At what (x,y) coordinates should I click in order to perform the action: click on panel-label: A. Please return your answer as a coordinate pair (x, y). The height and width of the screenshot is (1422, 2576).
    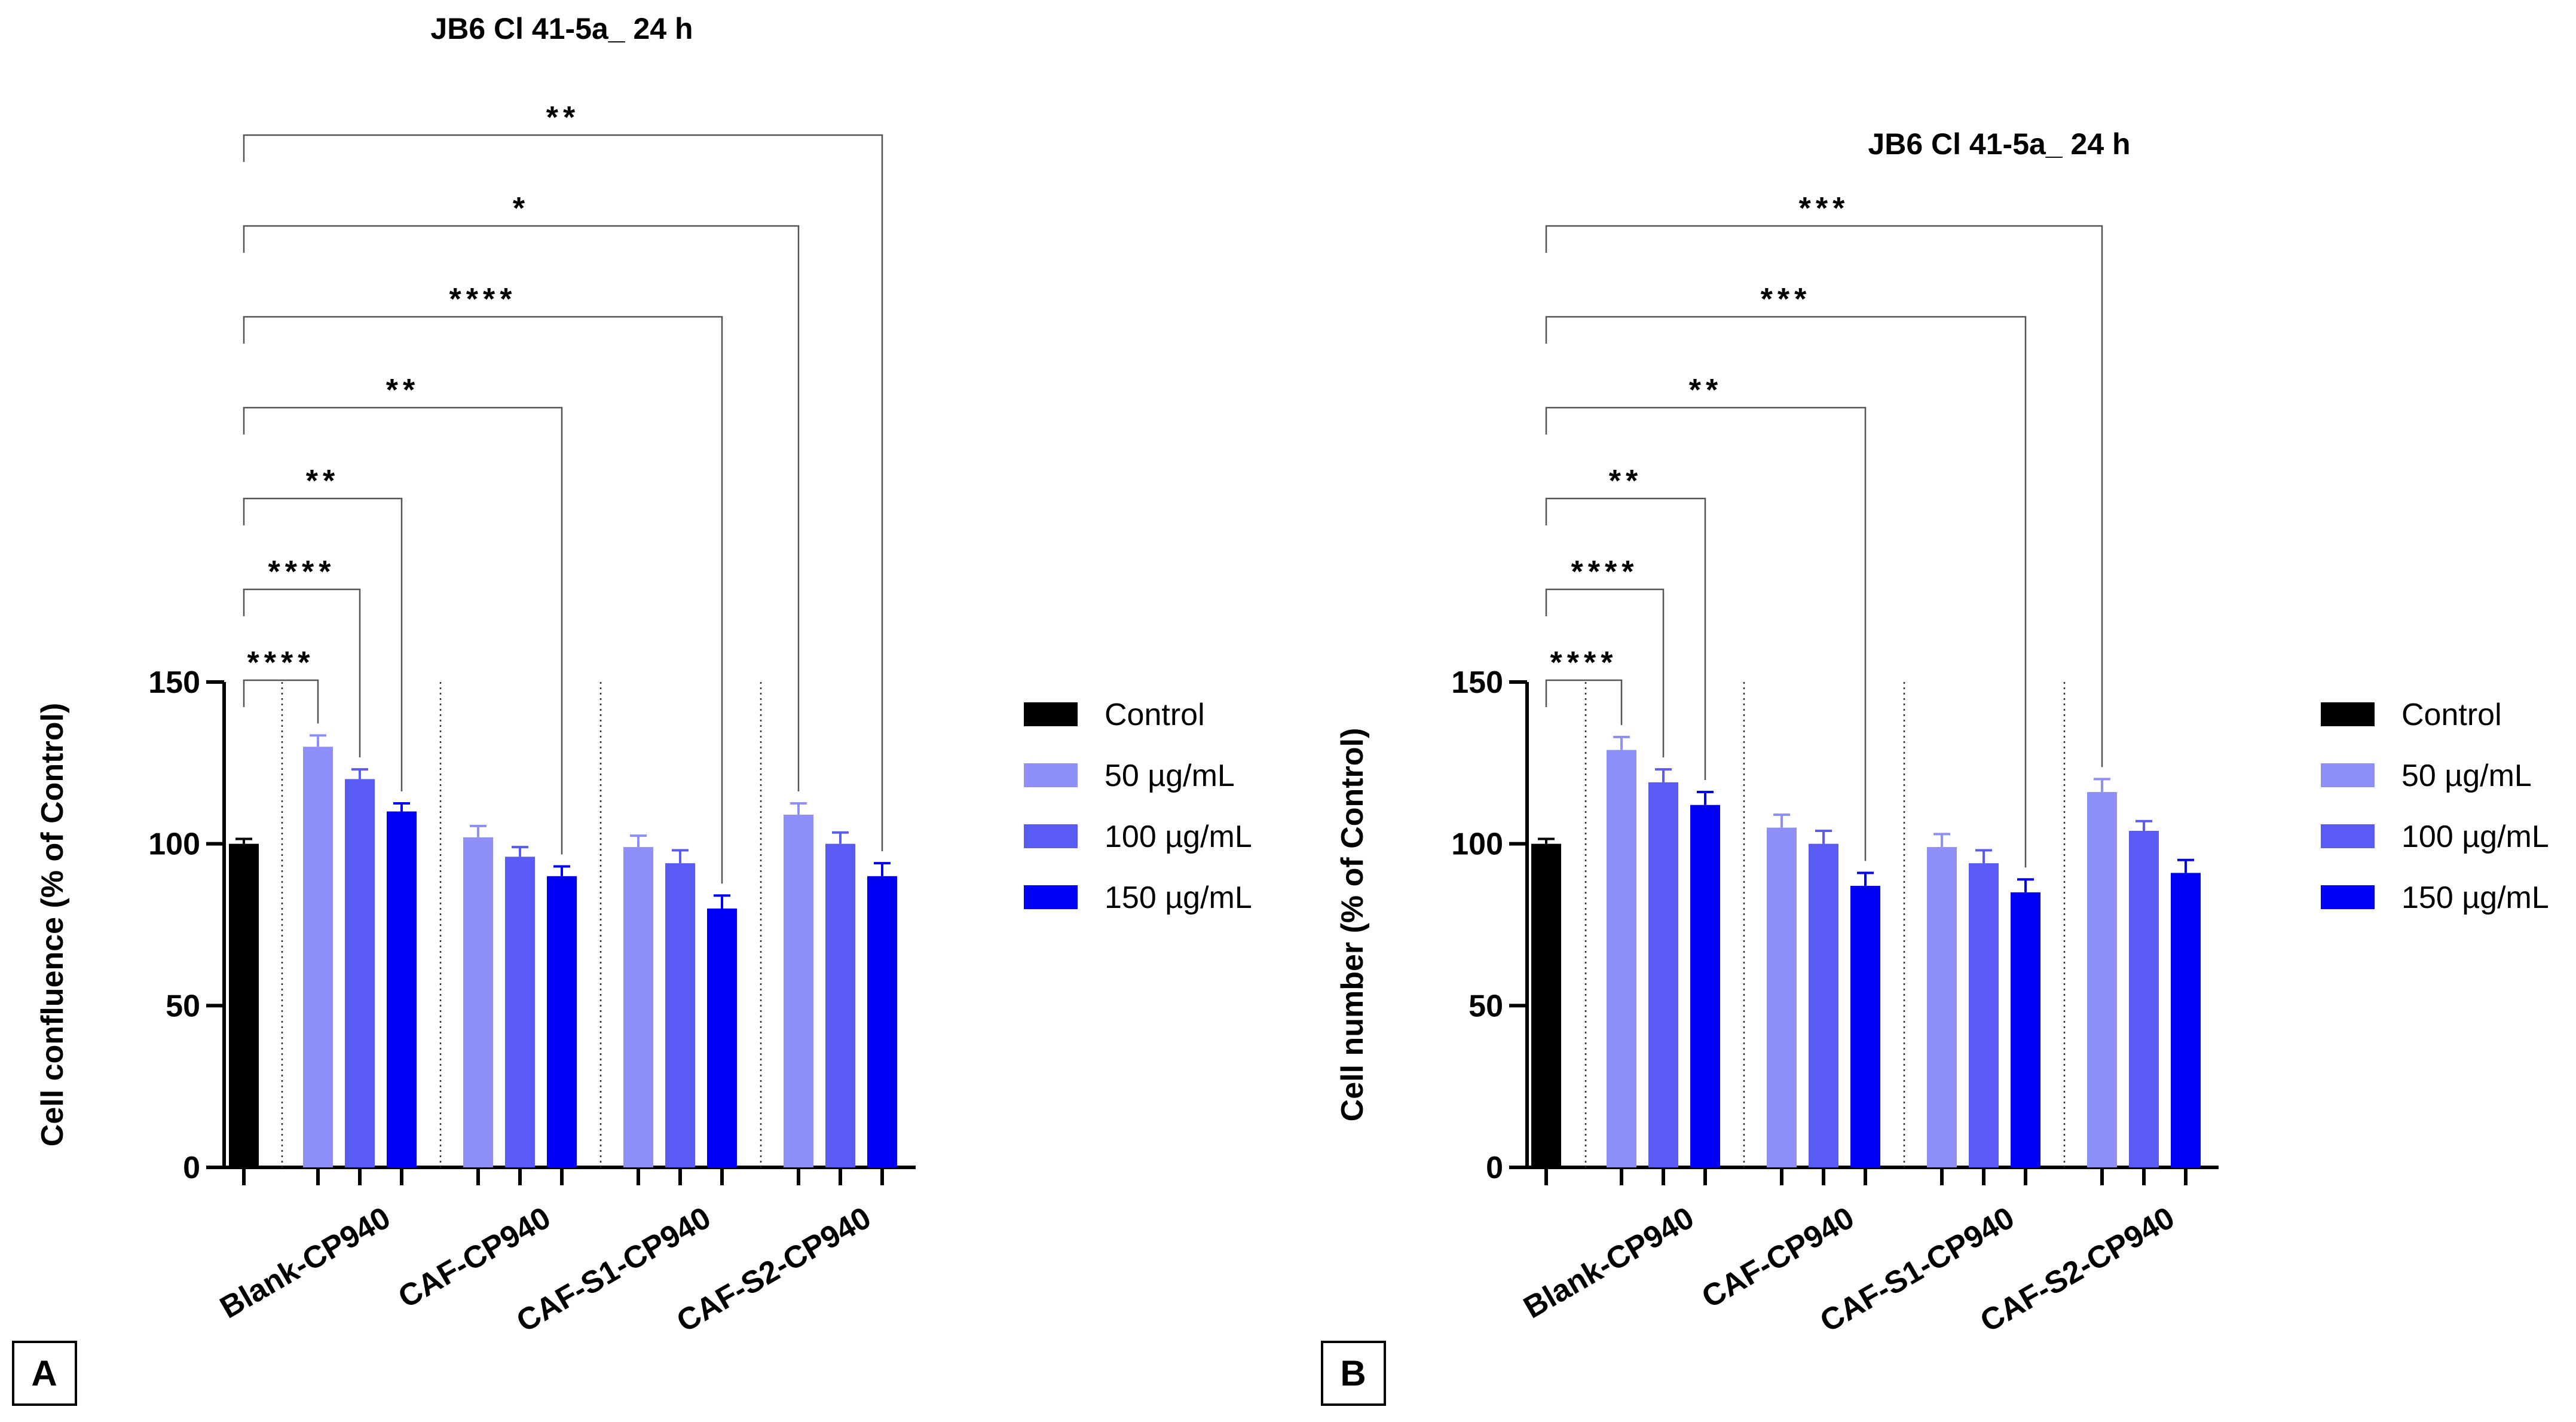
    Looking at the image, I should click on (44, 1373).